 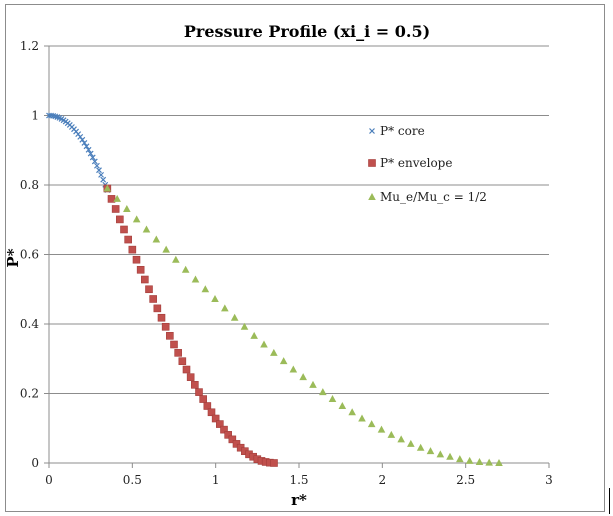 I want to click on y-tick-label: 0.8, so click(x=29, y=185).